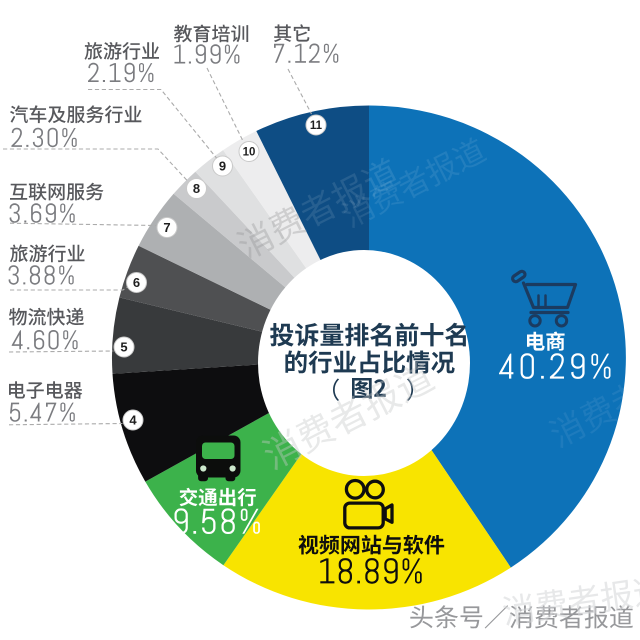 The height and width of the screenshot is (640, 640). Describe the element at coordinates (166, 227) in the screenshot. I see `svg-text: 7` at that location.